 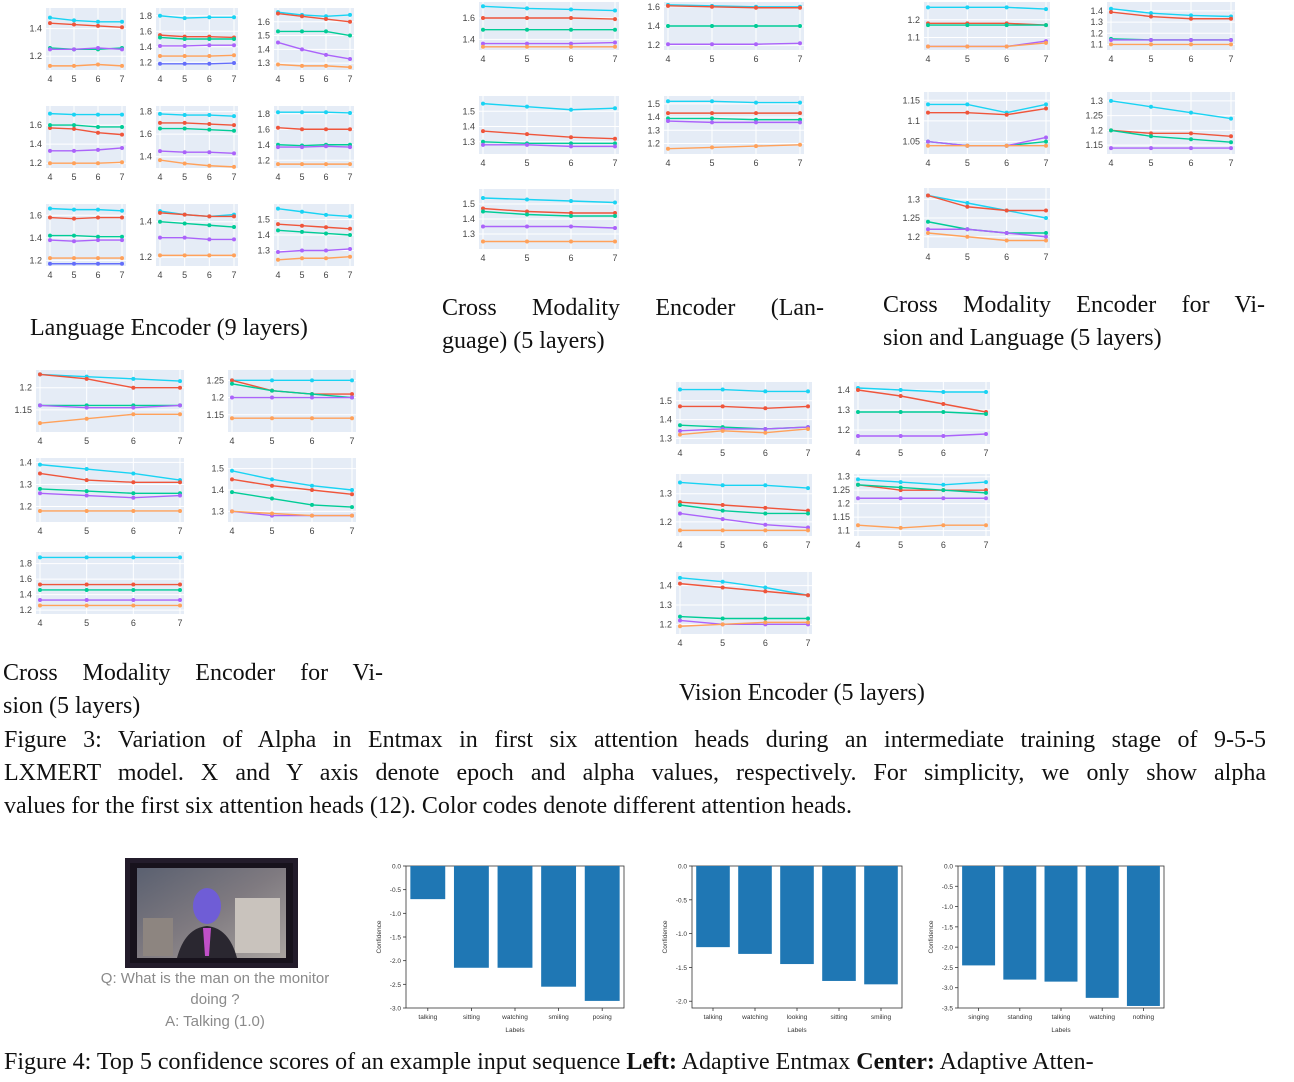 I want to click on alpha-line-plot: 1.11.21.31.4 4 5 6 7, so click(x=1162, y=33).